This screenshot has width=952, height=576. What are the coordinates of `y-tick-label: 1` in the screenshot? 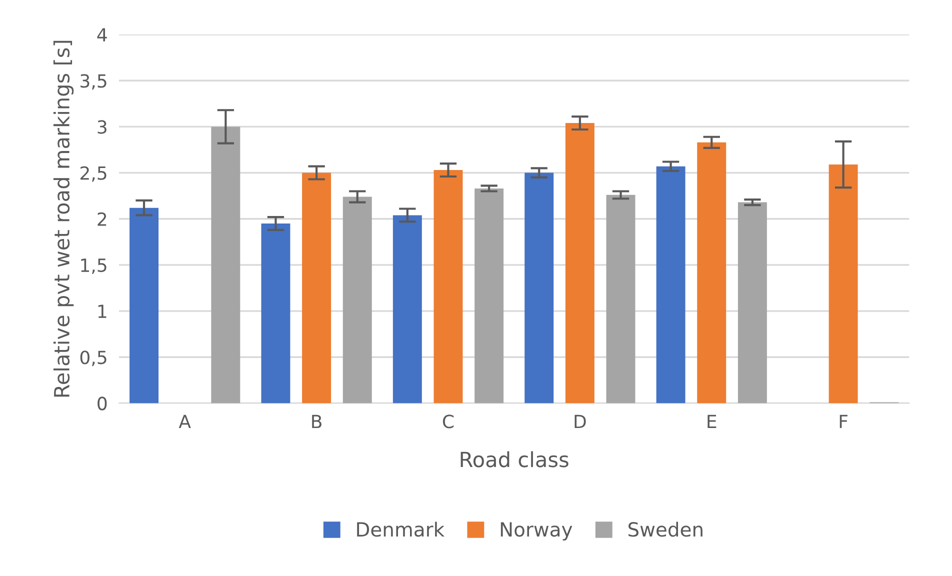 It's located at (102, 311).